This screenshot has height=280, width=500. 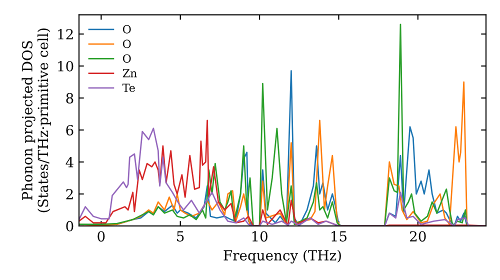 I want to click on x-tick-label: 10, so click(x=260, y=236).